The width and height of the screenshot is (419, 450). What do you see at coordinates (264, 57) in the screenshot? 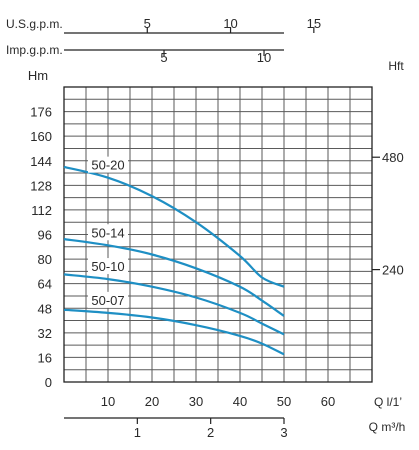
I see `impgpm-tick-label: 10` at bounding box center [264, 57].